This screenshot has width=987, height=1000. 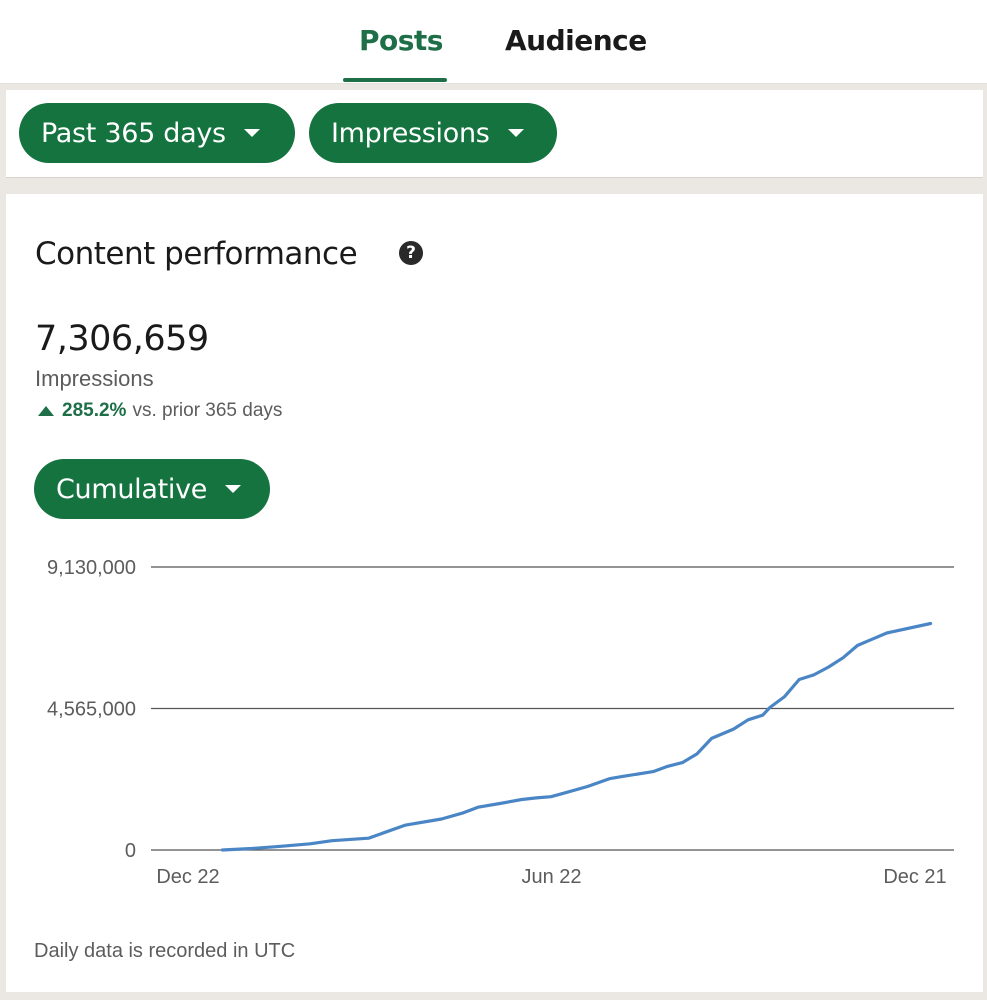 I want to click on x-tick-label: Jun 22, so click(x=551, y=877).